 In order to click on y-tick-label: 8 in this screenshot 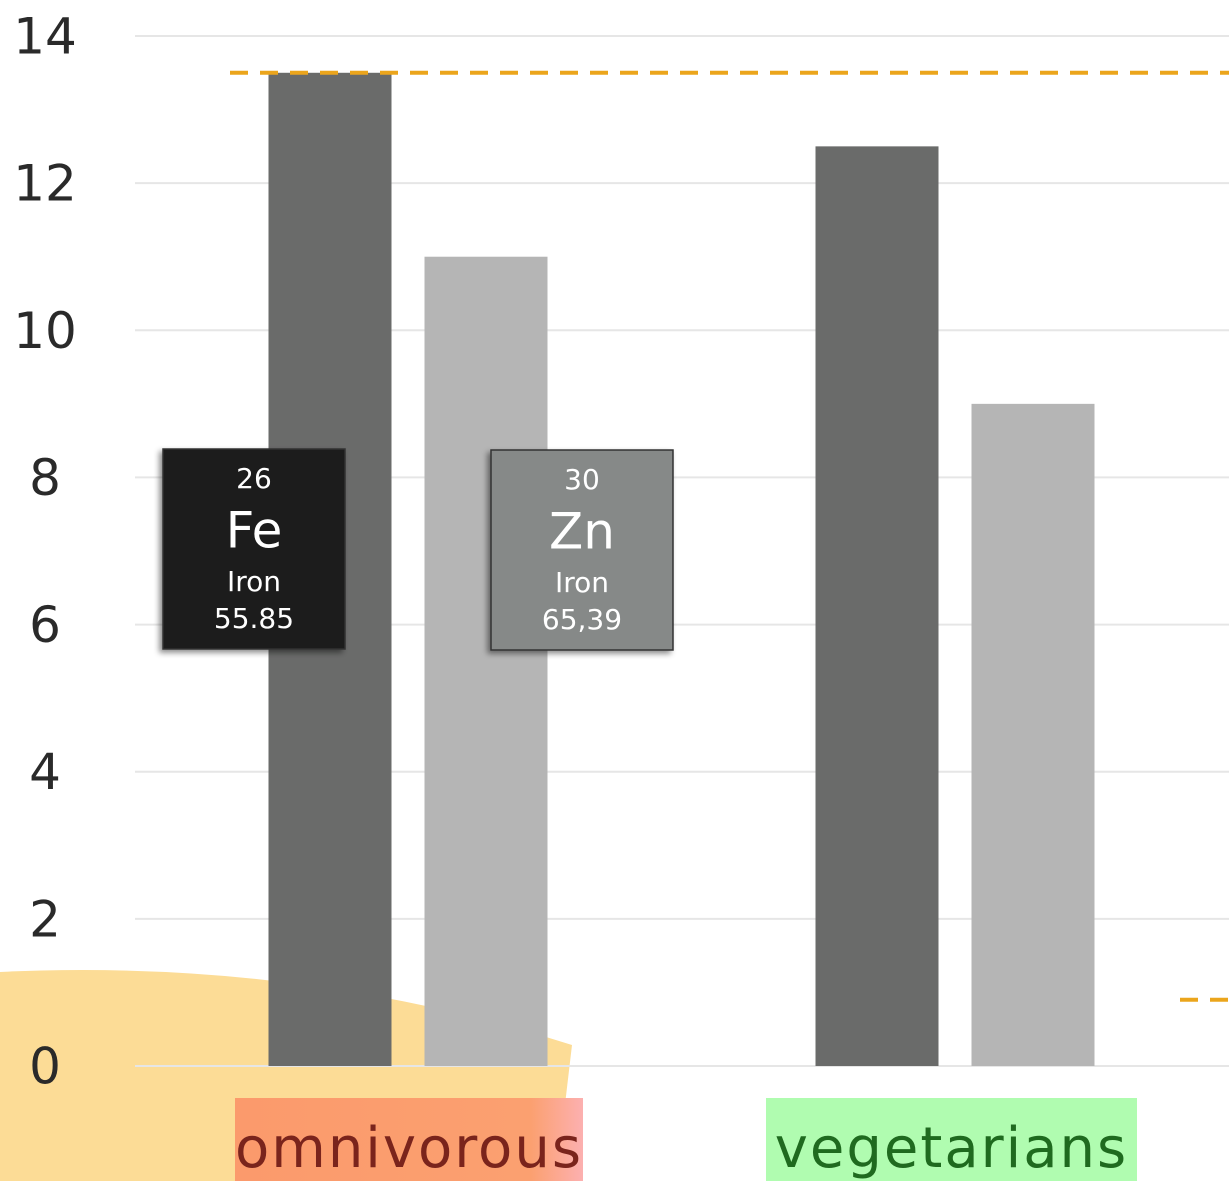, I will do `click(45, 478)`.